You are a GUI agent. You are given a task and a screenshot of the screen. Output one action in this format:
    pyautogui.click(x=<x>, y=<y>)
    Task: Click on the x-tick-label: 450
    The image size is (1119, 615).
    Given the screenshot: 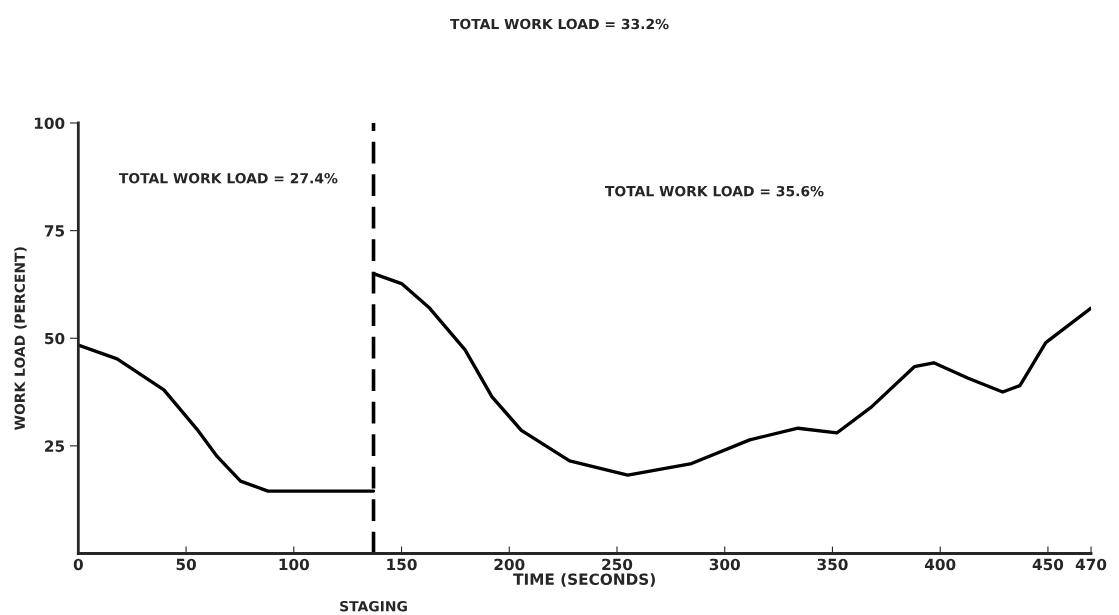 What is the action you would take?
    pyautogui.click(x=1048, y=564)
    